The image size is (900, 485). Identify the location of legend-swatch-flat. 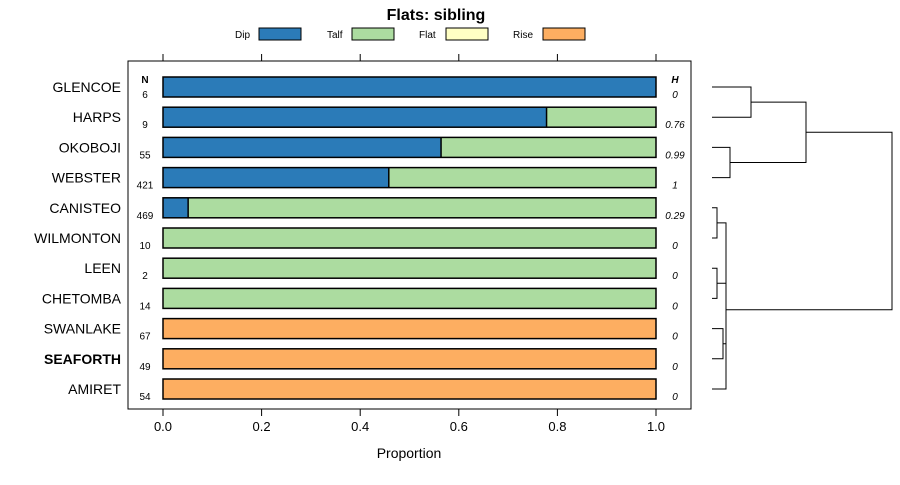
(467, 34).